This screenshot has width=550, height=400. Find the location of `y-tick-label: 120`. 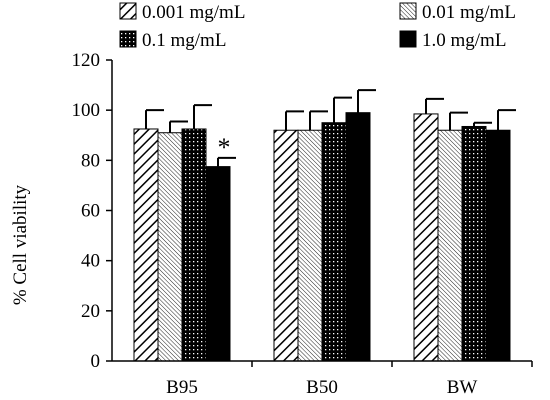

y-tick-label: 120 is located at coordinates (86, 60).